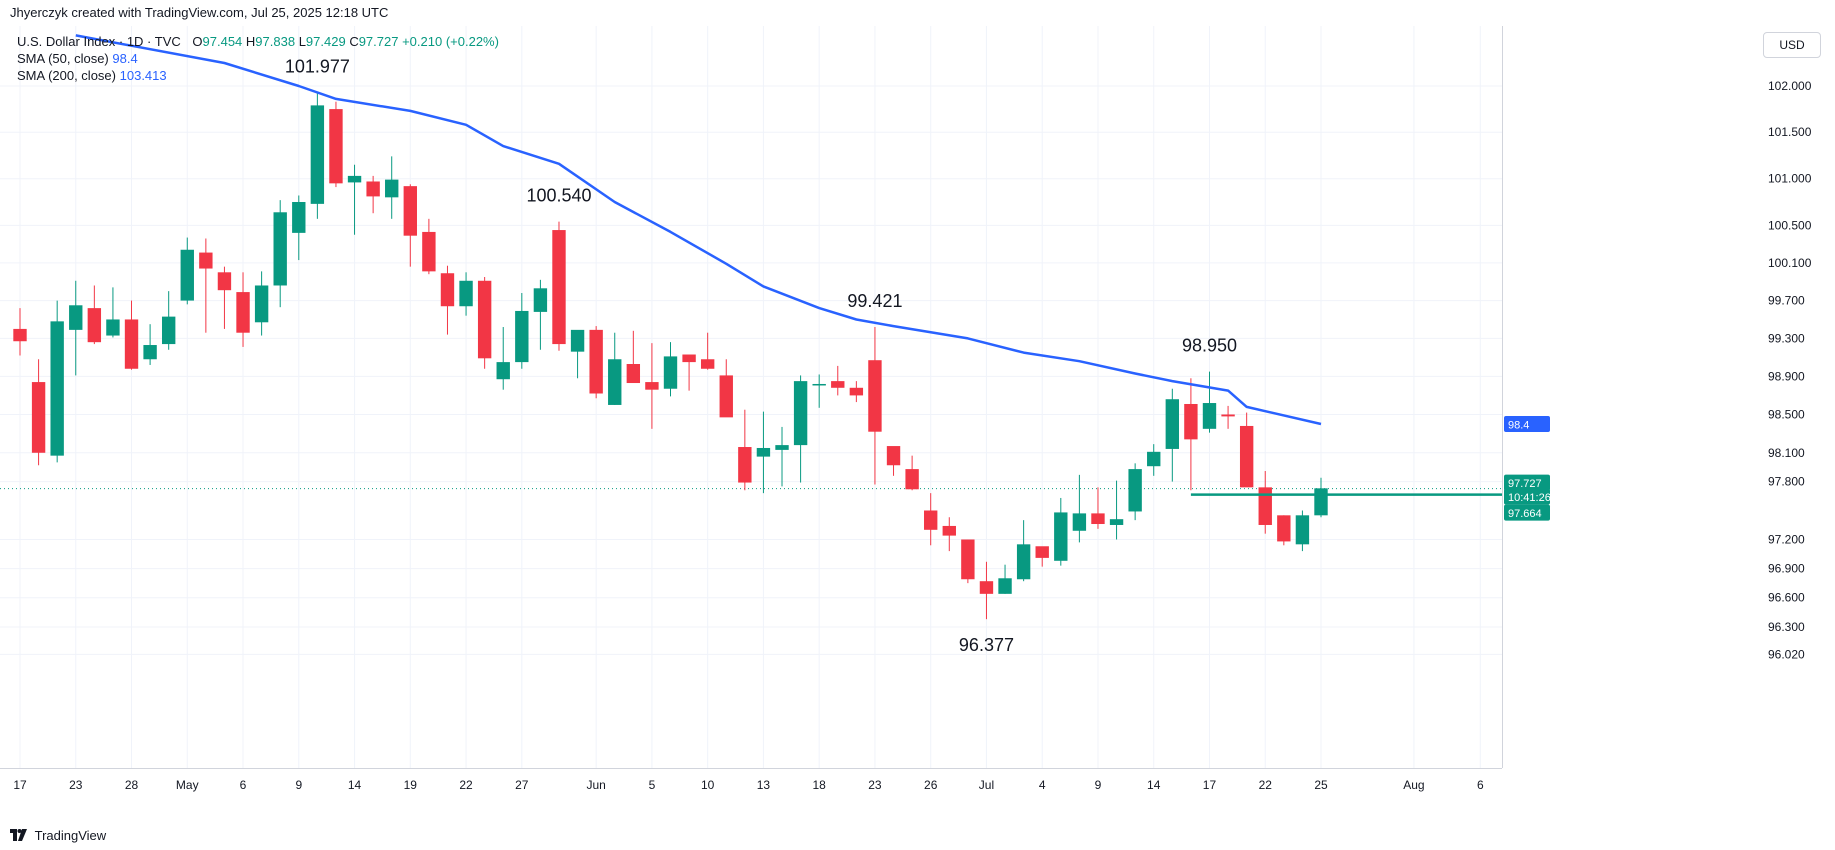 Image resolution: width=1835 pixels, height=850 pixels. What do you see at coordinates (354, 41) in the screenshot?
I see `close-label: C` at bounding box center [354, 41].